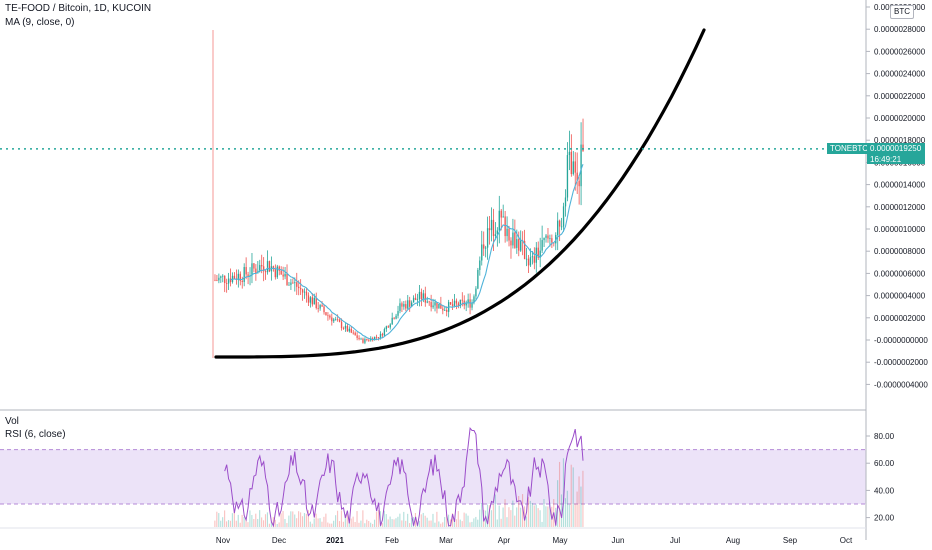  Describe the element at coordinates (900, 207) in the screenshot. I see `price-tick-label: 0.0000012000` at that location.